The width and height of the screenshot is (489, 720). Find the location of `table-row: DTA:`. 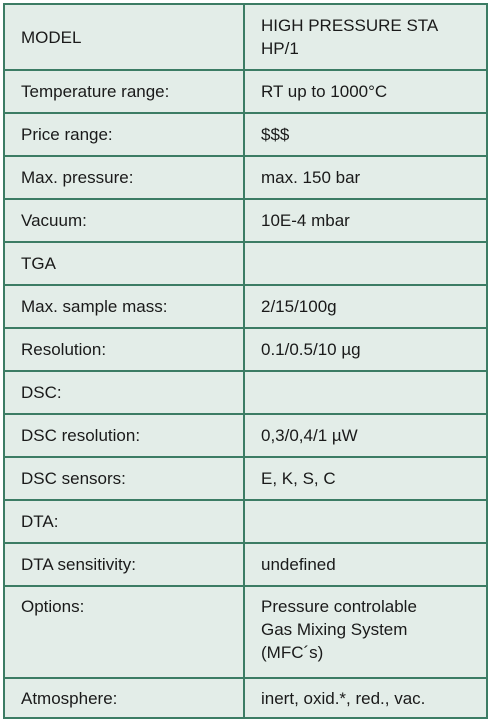

table-row: DTA: is located at coordinates (245, 521).